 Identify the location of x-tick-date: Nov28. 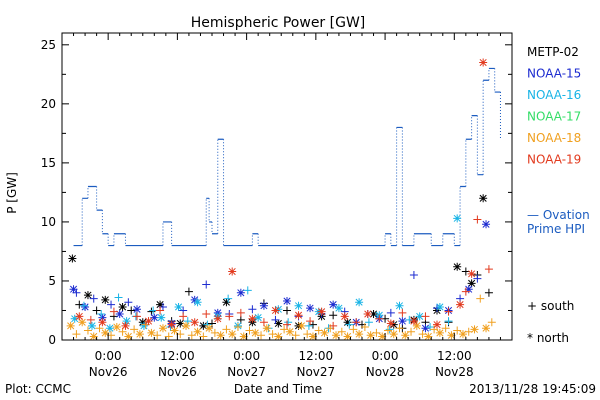
(454, 372).